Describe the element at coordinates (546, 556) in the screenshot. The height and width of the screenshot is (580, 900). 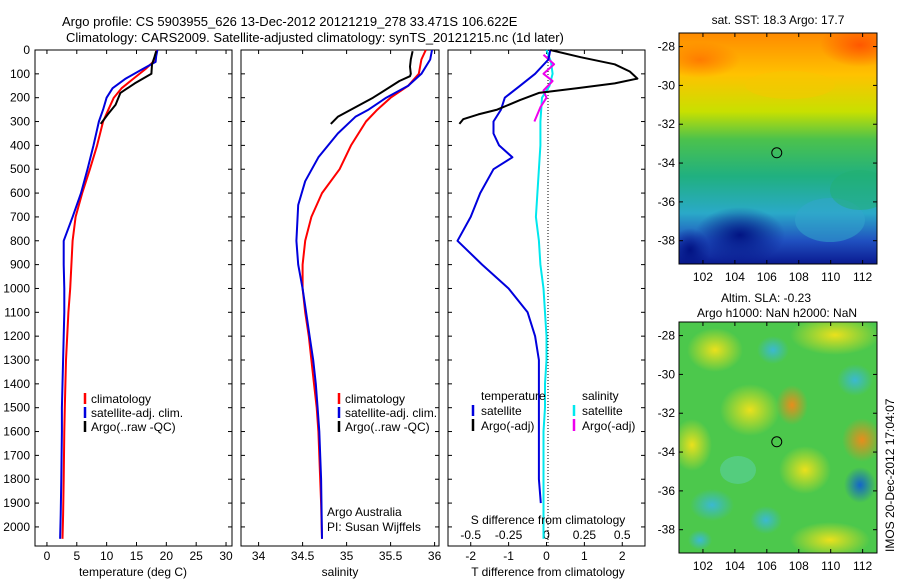
I see `t-diff-tick-label: 0` at that location.